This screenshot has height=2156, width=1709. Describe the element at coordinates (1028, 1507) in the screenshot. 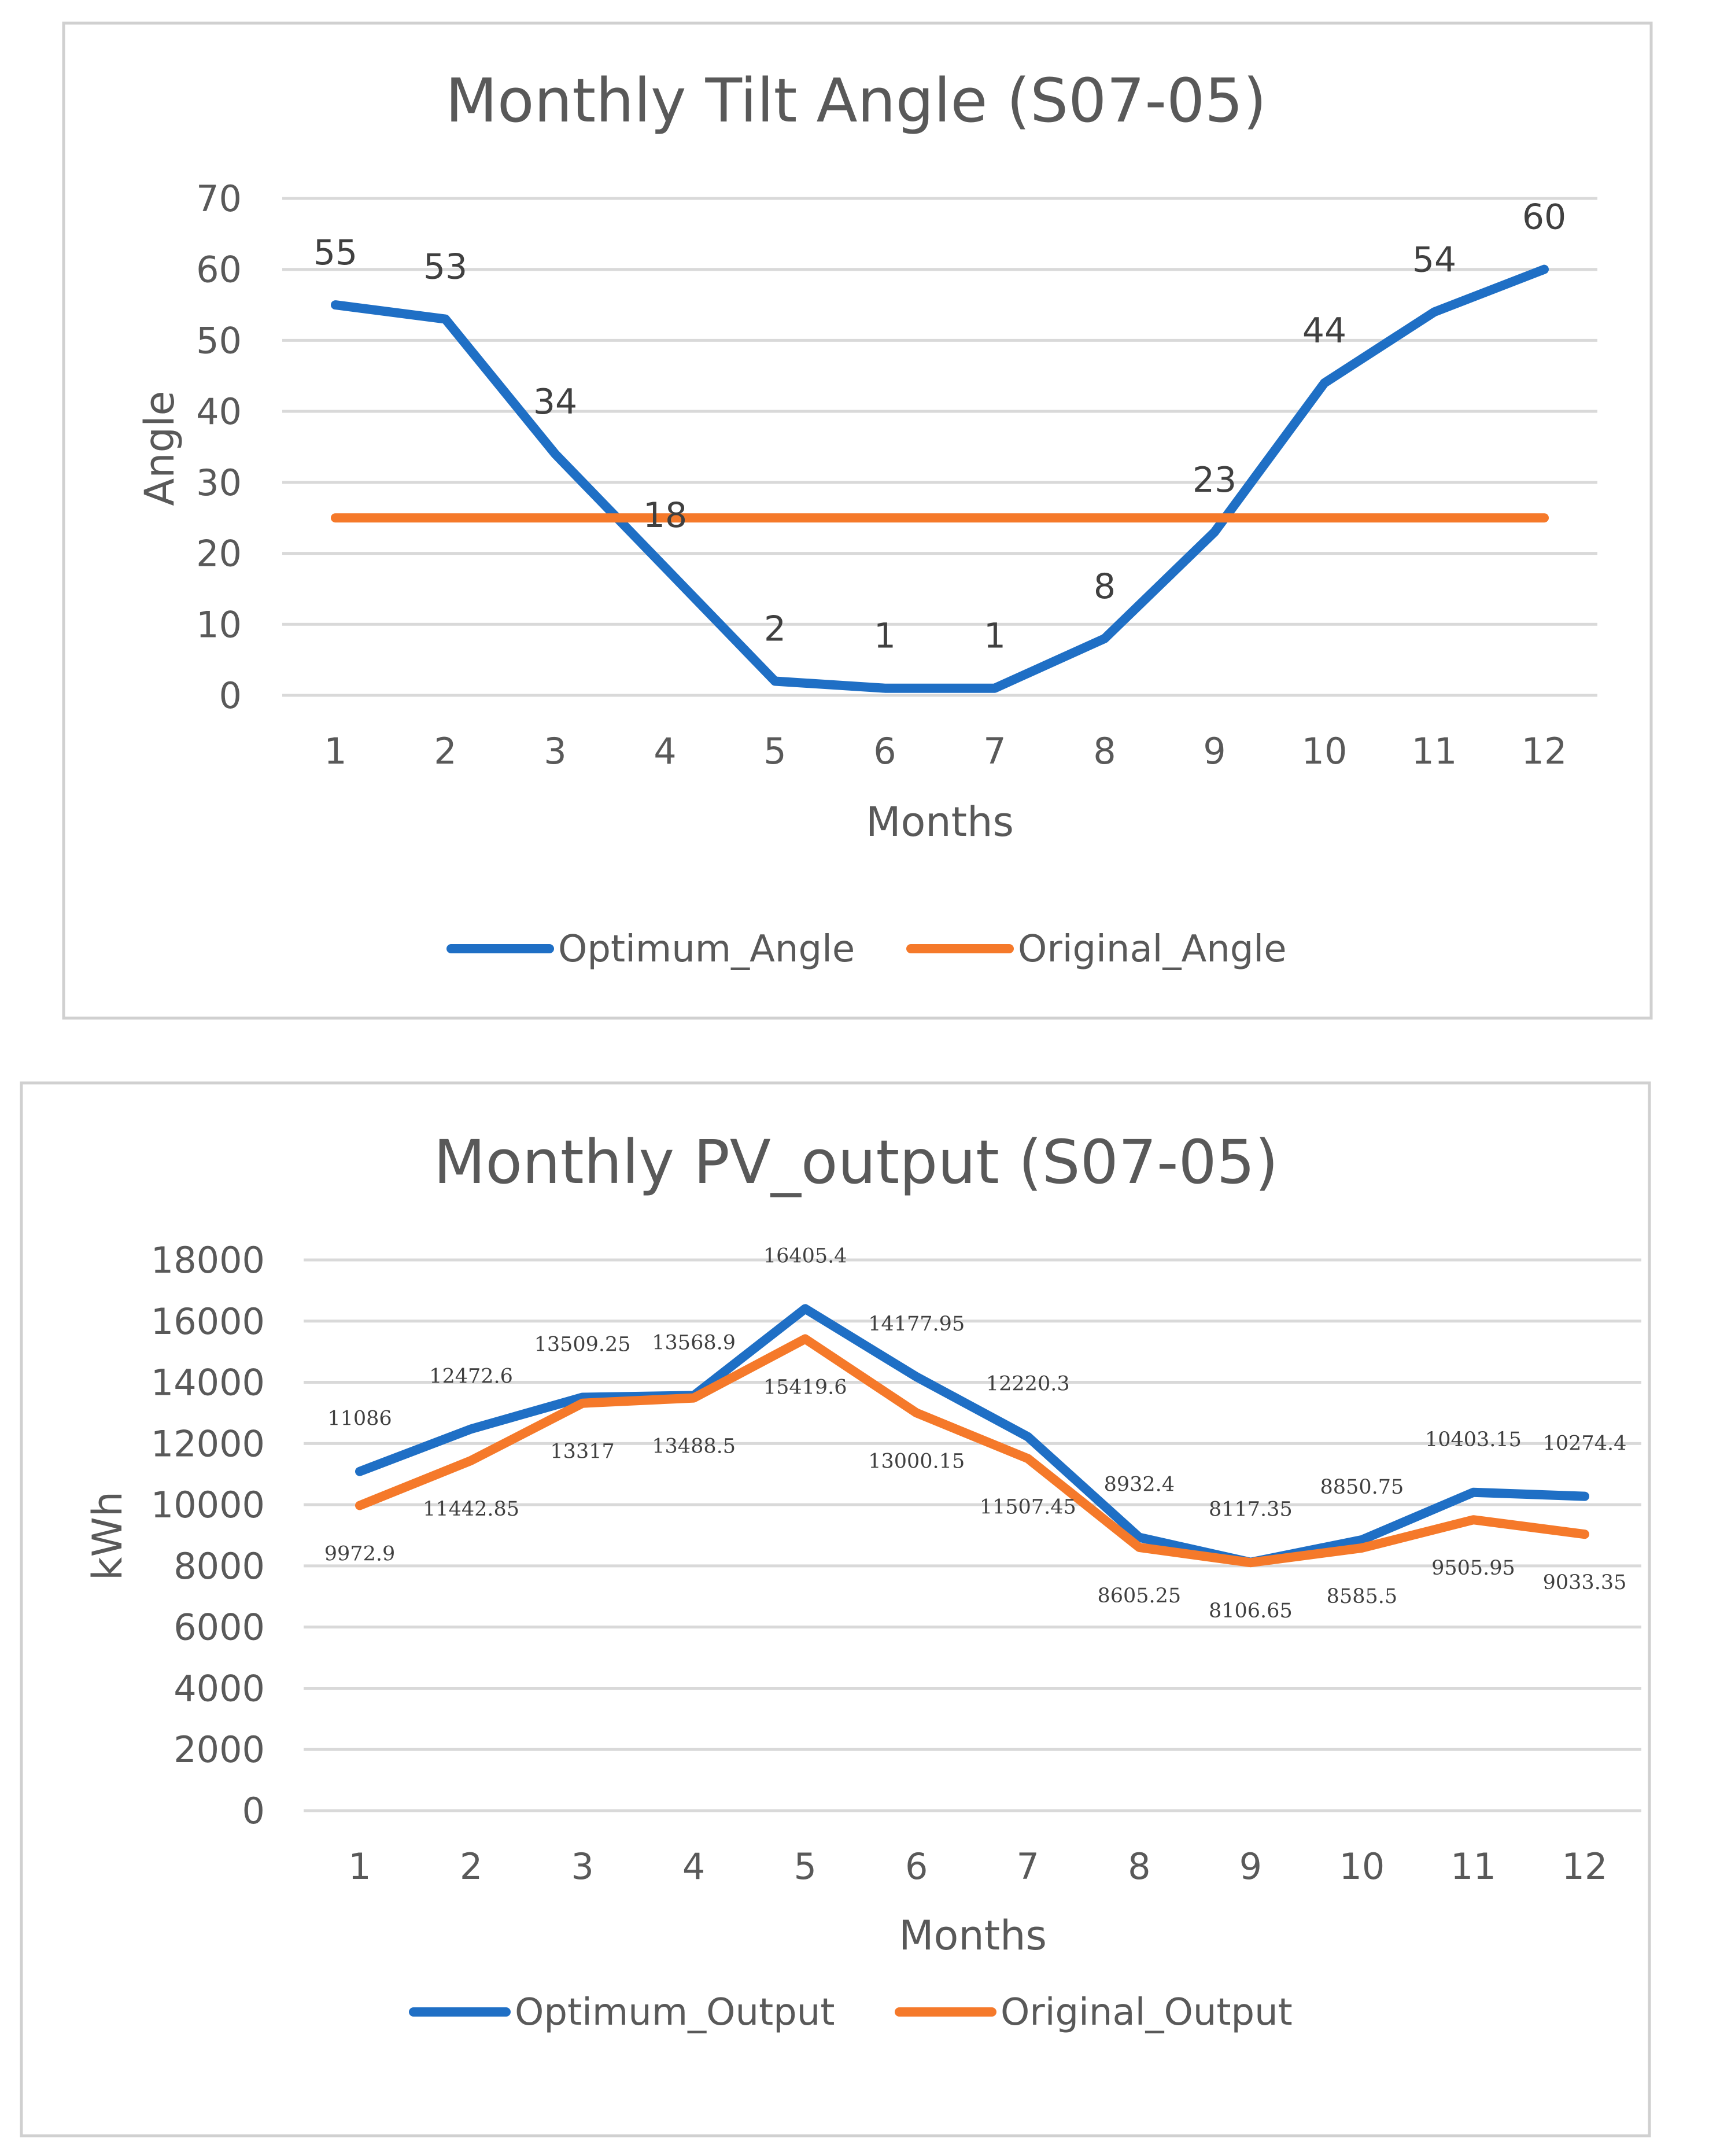

I see `data-label: 11507.45` at that location.